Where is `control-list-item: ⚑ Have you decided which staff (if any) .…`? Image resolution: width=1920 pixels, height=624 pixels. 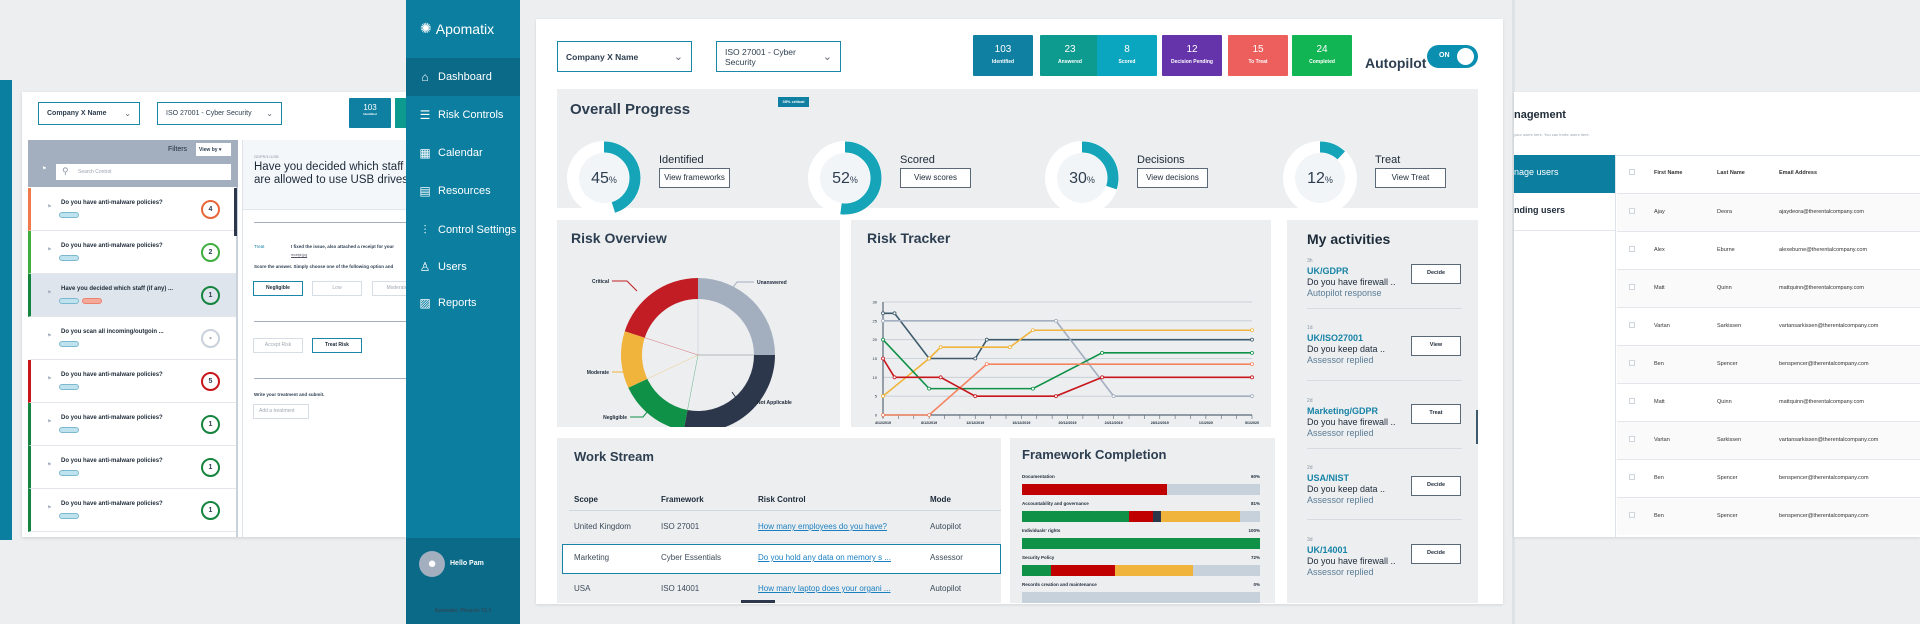 control-list-item: ⚑ Have you decided which staff (if any) .… is located at coordinates (132, 295).